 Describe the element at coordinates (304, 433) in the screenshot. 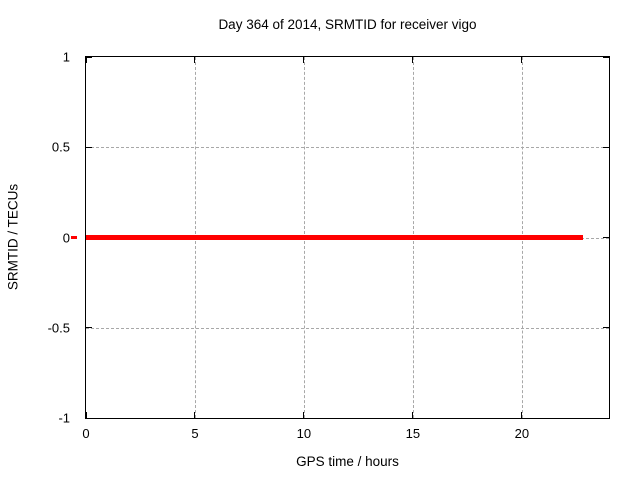

I see `x-tick-label: 10` at that location.